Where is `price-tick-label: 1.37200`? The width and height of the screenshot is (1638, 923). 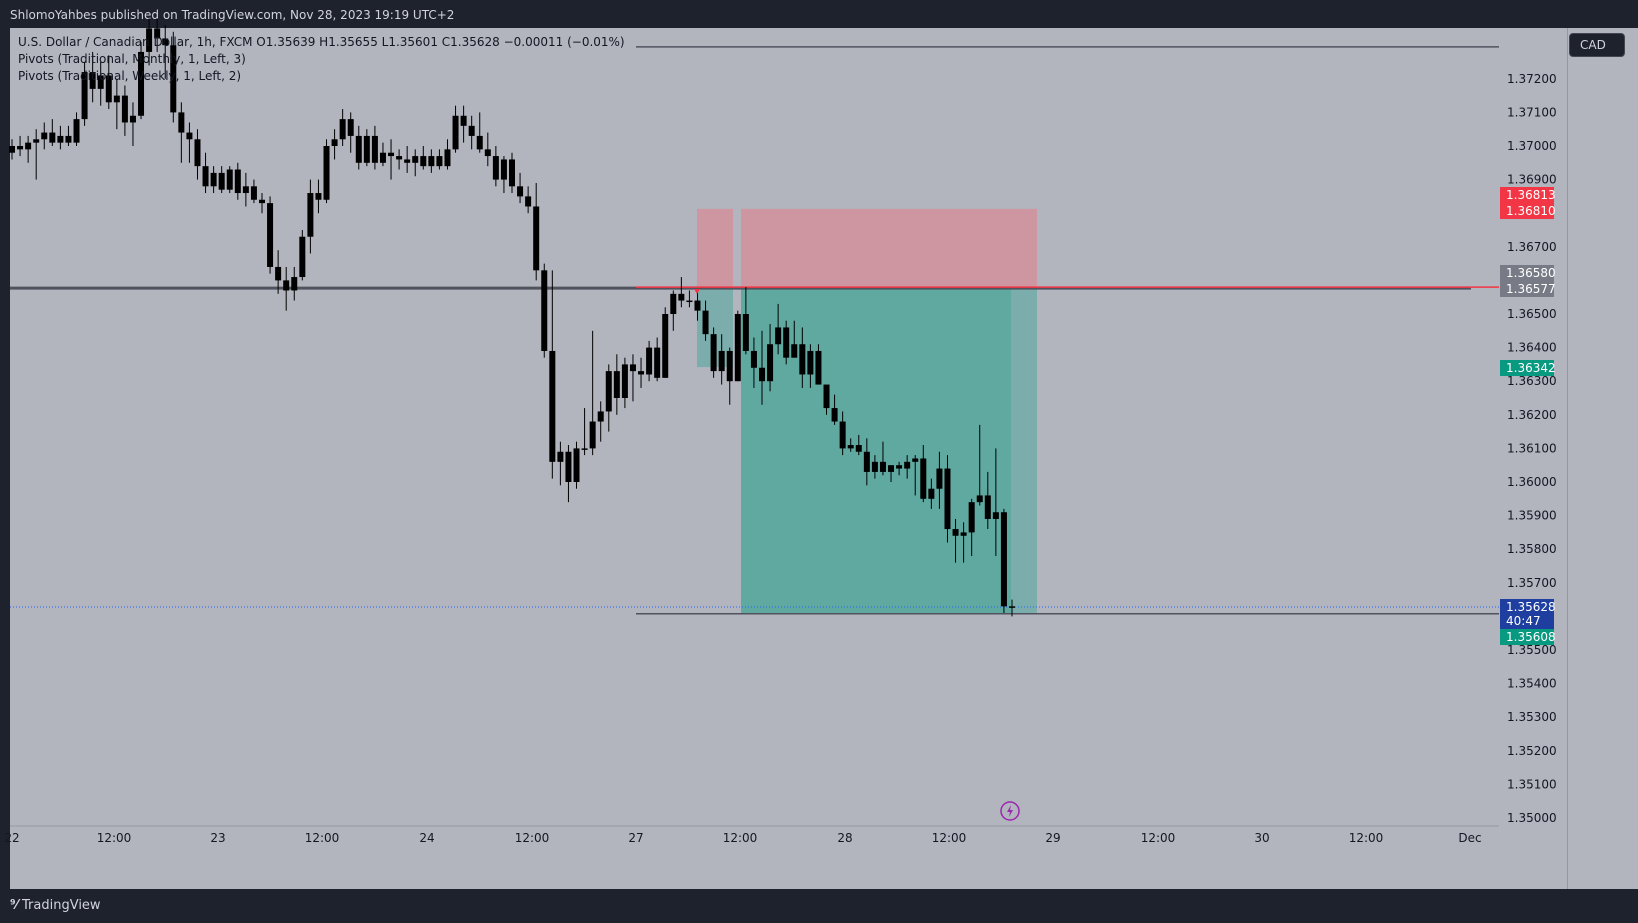
price-tick-label: 1.37200 is located at coordinates (1532, 79).